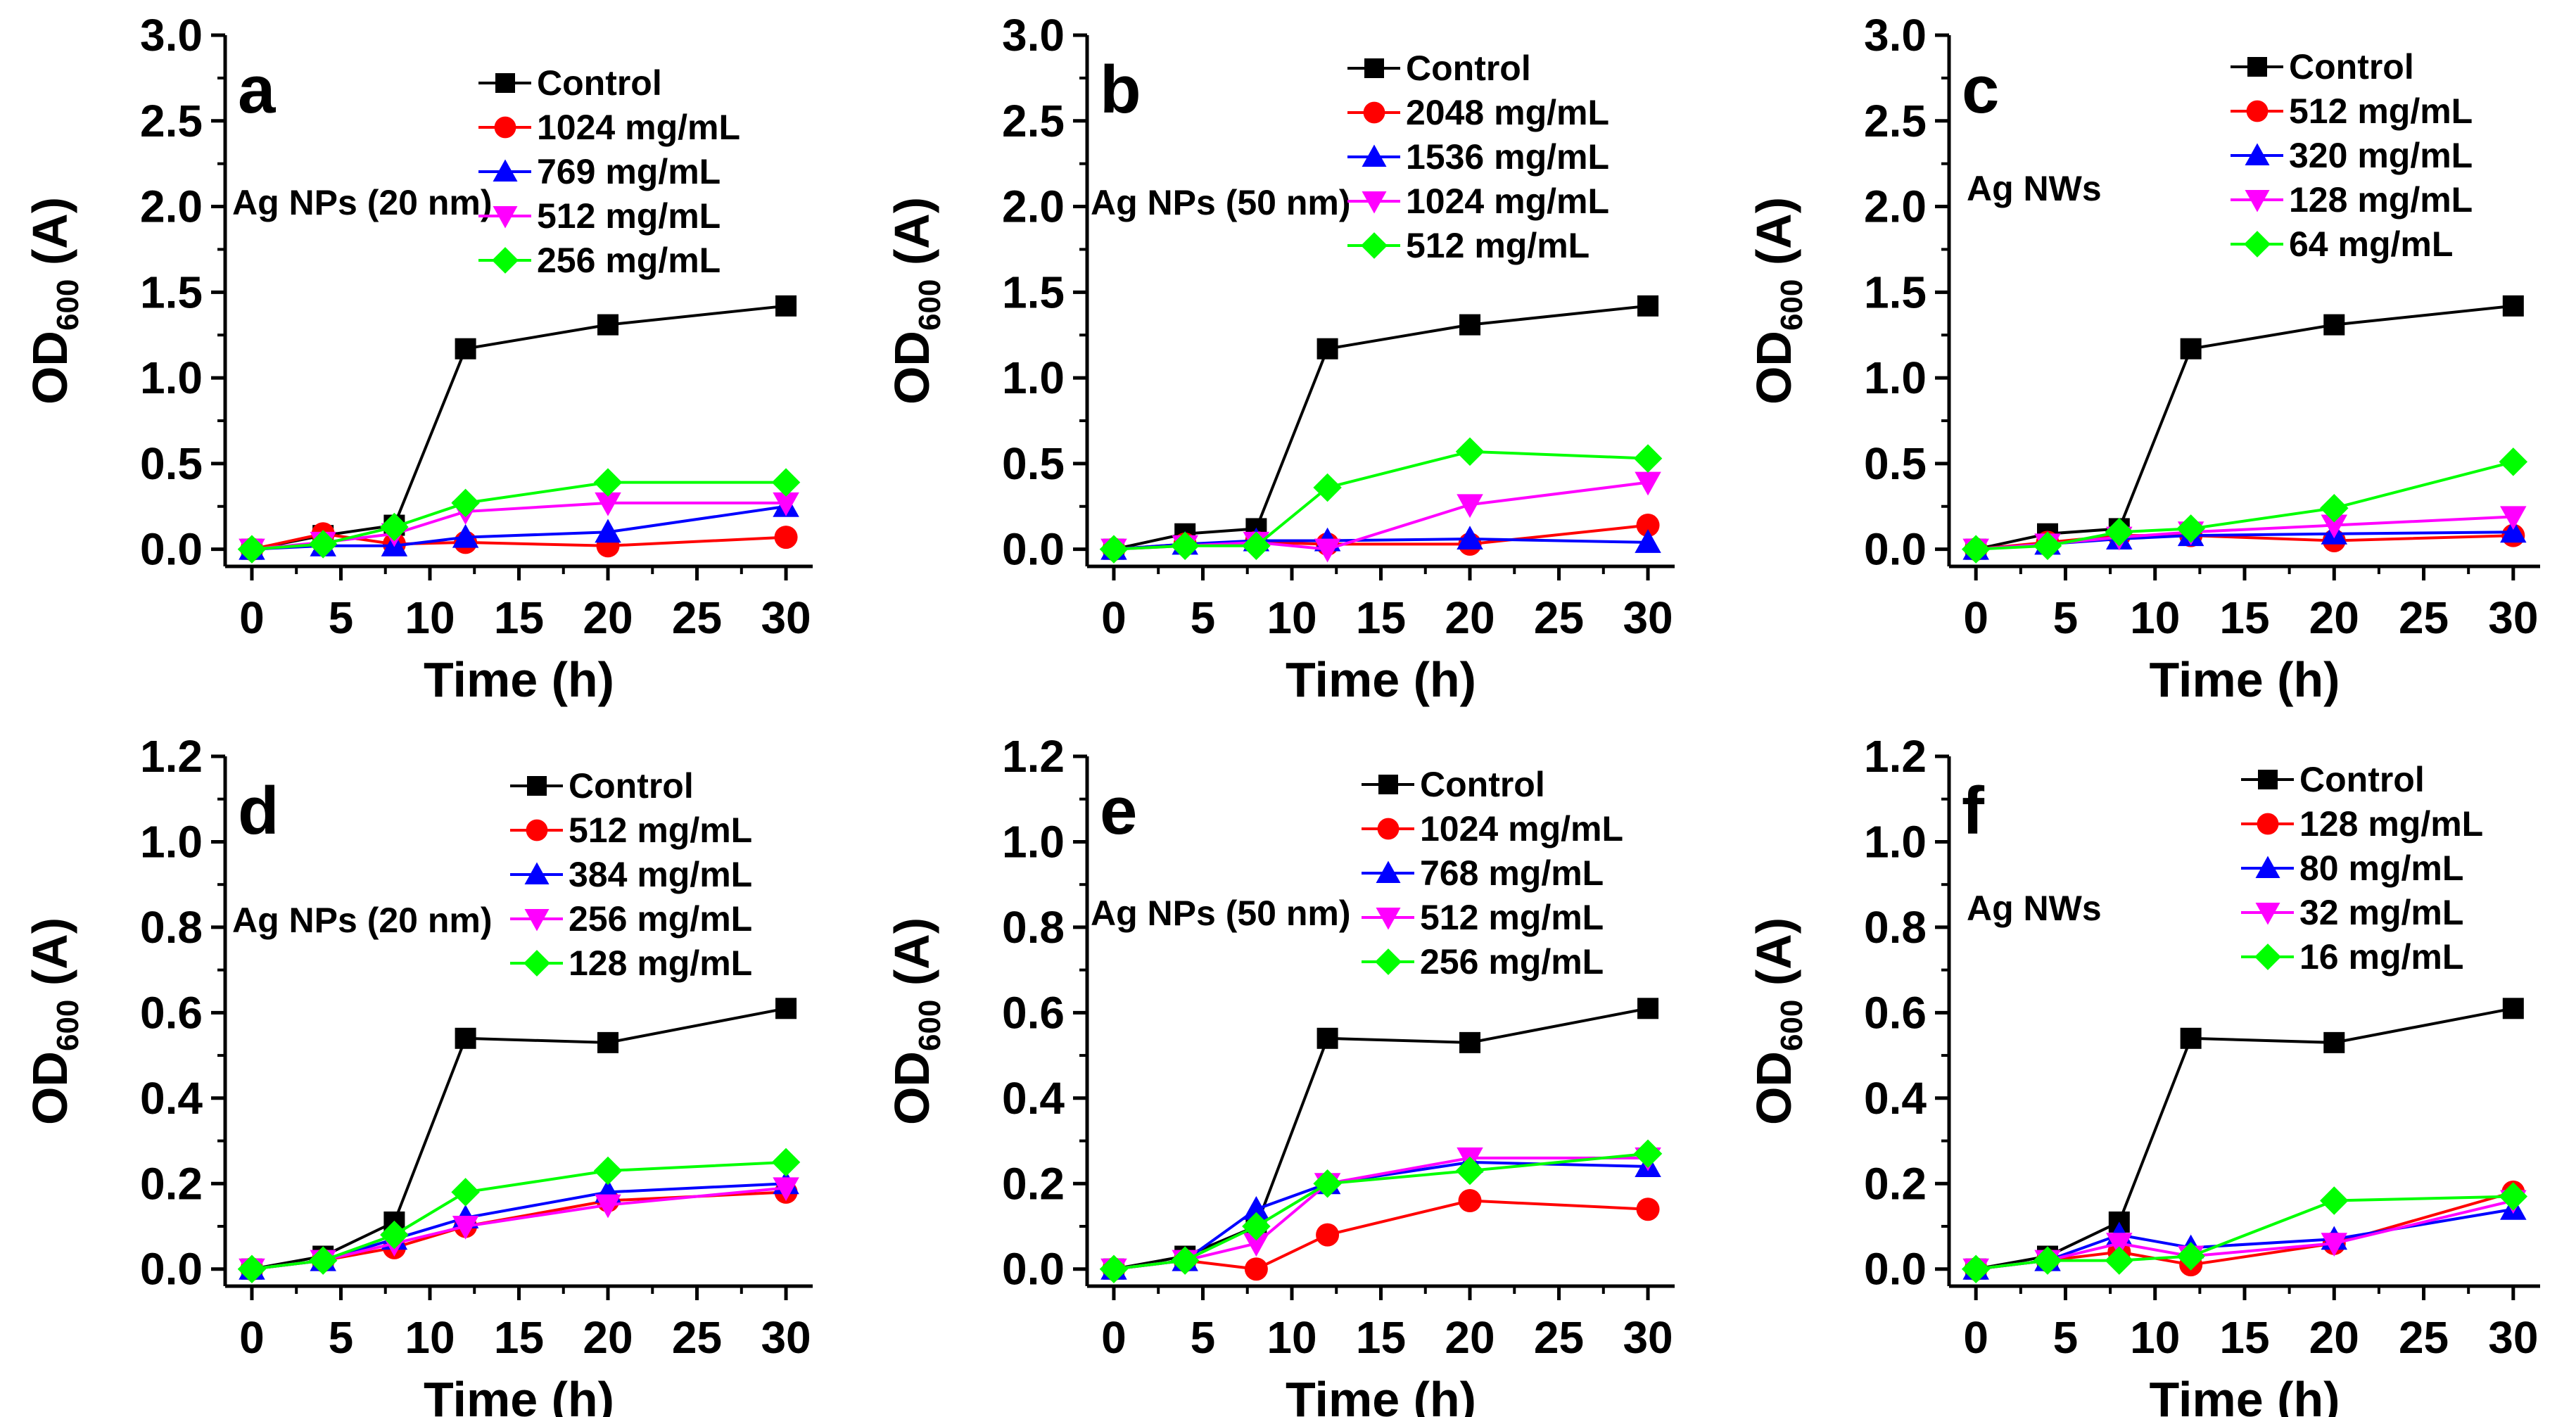 This screenshot has height=1417, width=2576. What do you see at coordinates (1896, 292) in the screenshot?
I see `y-tick-label: 1.5` at bounding box center [1896, 292].